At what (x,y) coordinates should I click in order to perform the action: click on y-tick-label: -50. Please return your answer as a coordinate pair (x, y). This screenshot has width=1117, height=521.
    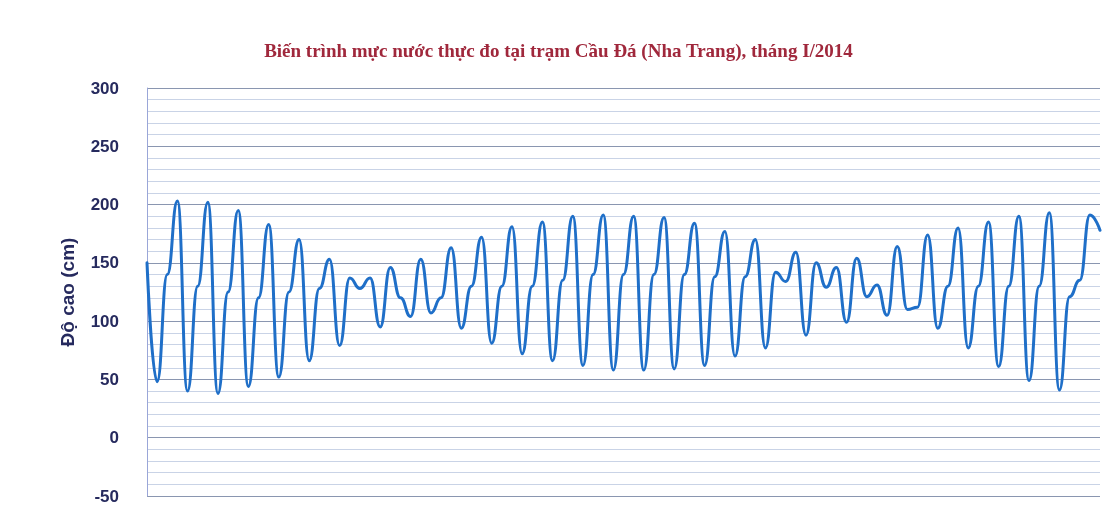
    Looking at the image, I should click on (106, 496).